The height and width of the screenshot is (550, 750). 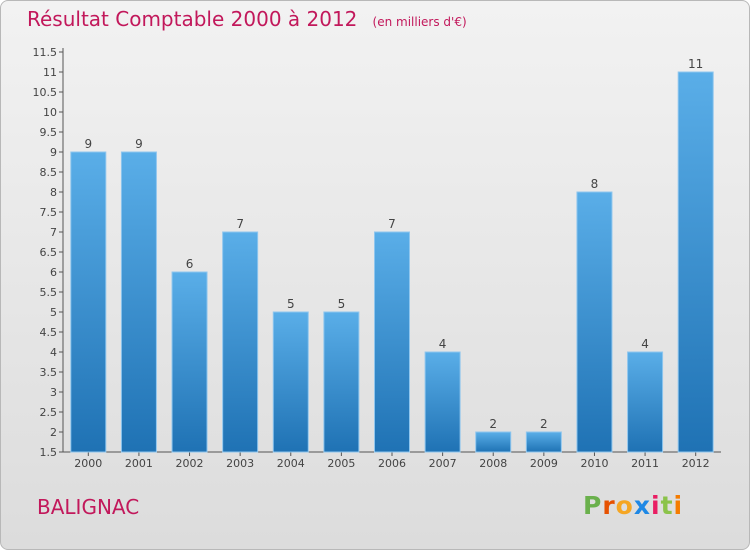 What do you see at coordinates (595, 184) in the screenshot?
I see `bar-value-label: 8` at bounding box center [595, 184].